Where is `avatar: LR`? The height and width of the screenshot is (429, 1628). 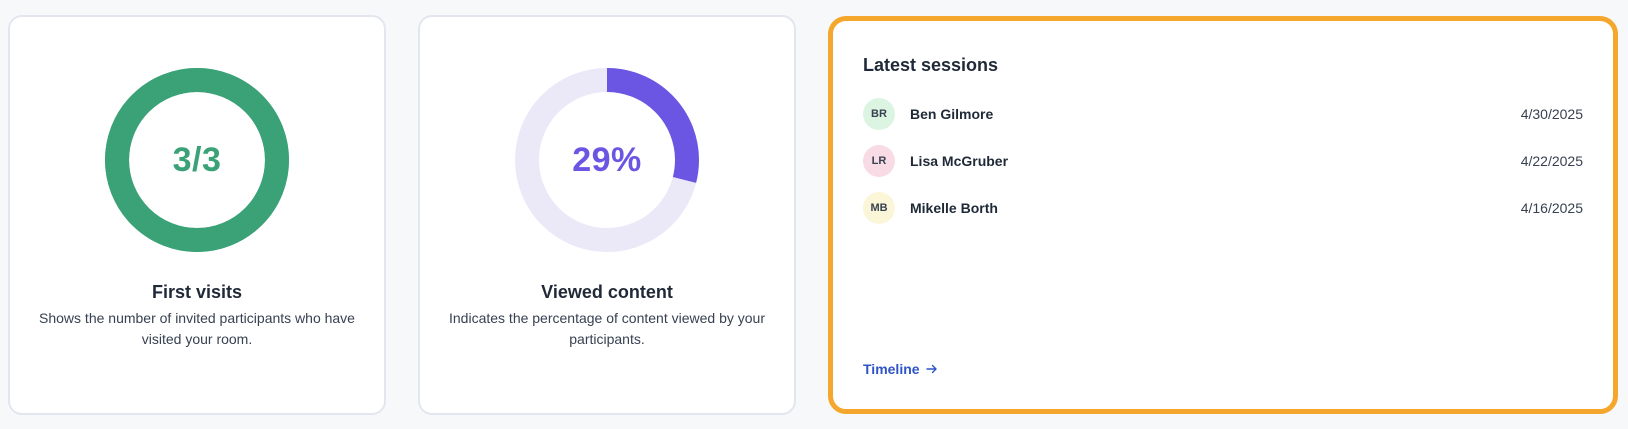
avatar: LR is located at coordinates (879, 161).